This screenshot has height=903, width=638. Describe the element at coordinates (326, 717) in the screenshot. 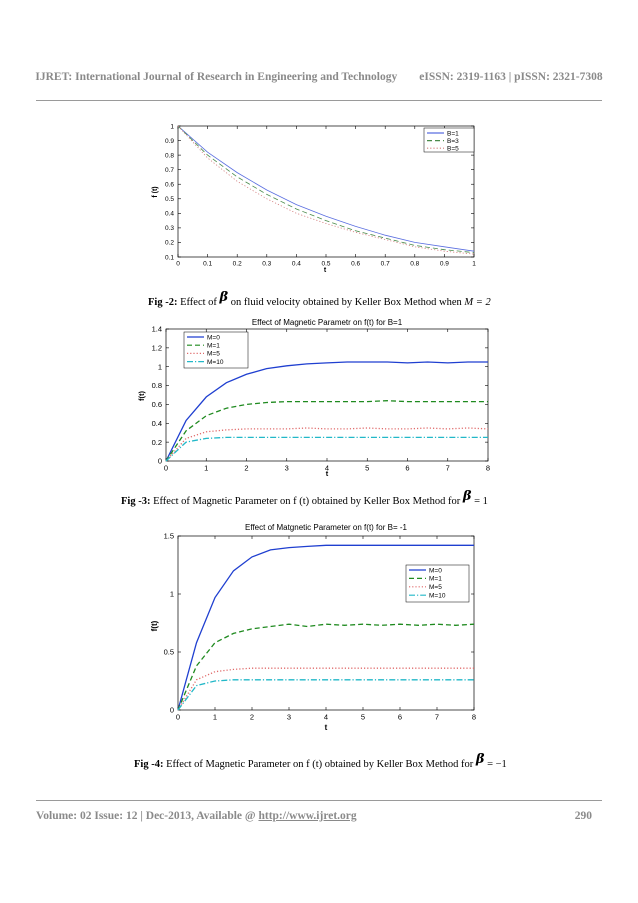

I see `x-tick-label: 4` at that location.